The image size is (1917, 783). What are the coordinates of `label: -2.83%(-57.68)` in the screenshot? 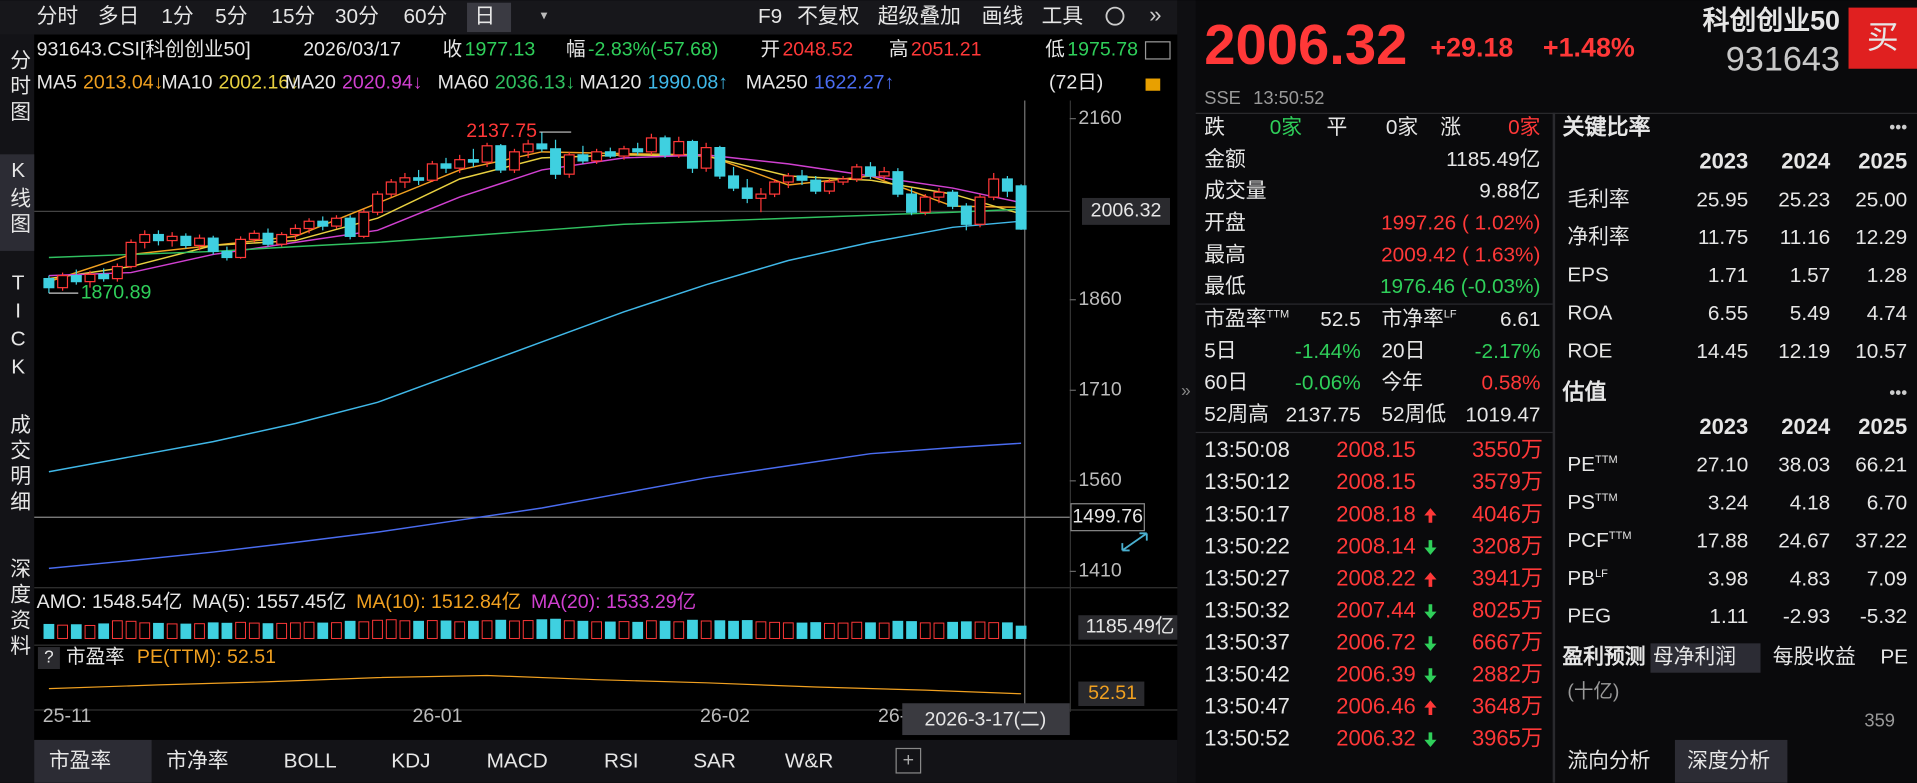 It's located at (653, 50).